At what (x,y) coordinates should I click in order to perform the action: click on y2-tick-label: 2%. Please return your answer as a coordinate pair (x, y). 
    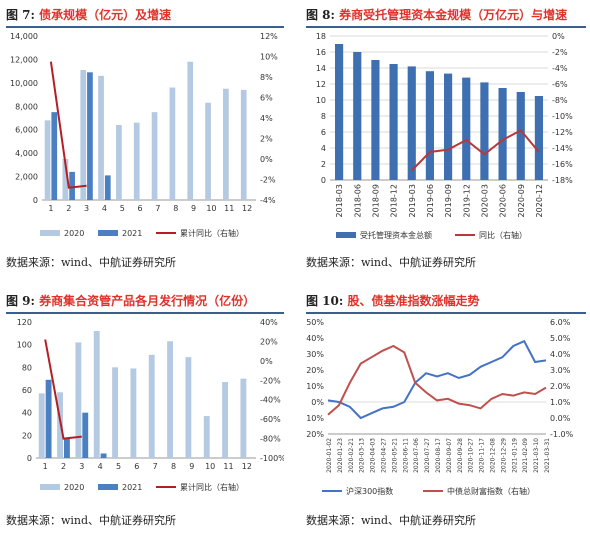
    Looking at the image, I should click on (266, 139).